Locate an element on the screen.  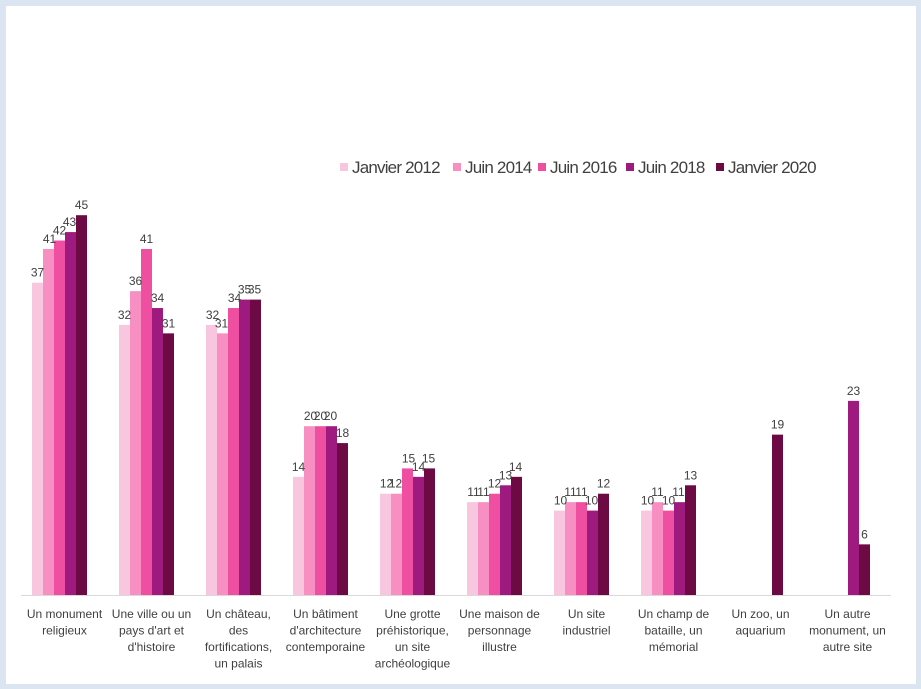
value-label-0-3: 43 is located at coordinates (70, 222).